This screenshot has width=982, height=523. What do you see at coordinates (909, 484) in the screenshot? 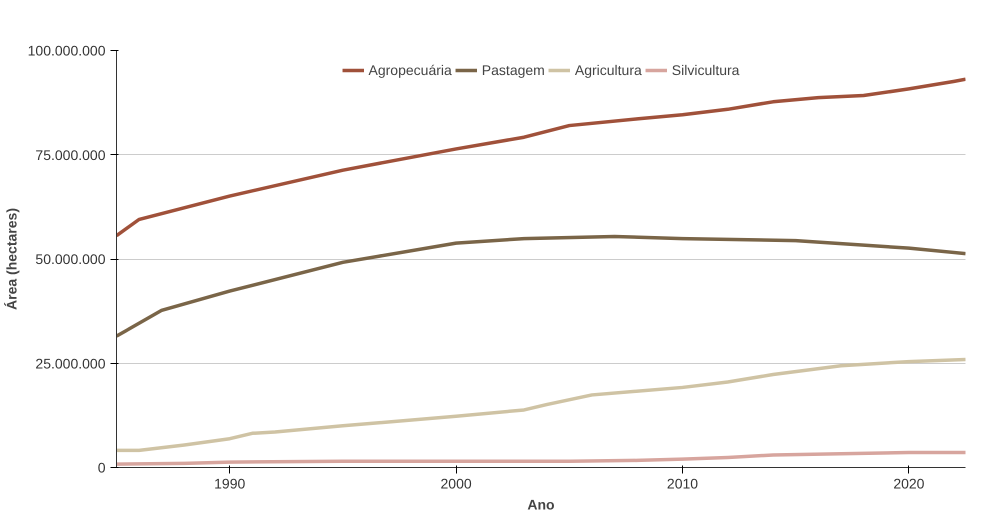
I see `x-tick-label: 2020` at bounding box center [909, 484].